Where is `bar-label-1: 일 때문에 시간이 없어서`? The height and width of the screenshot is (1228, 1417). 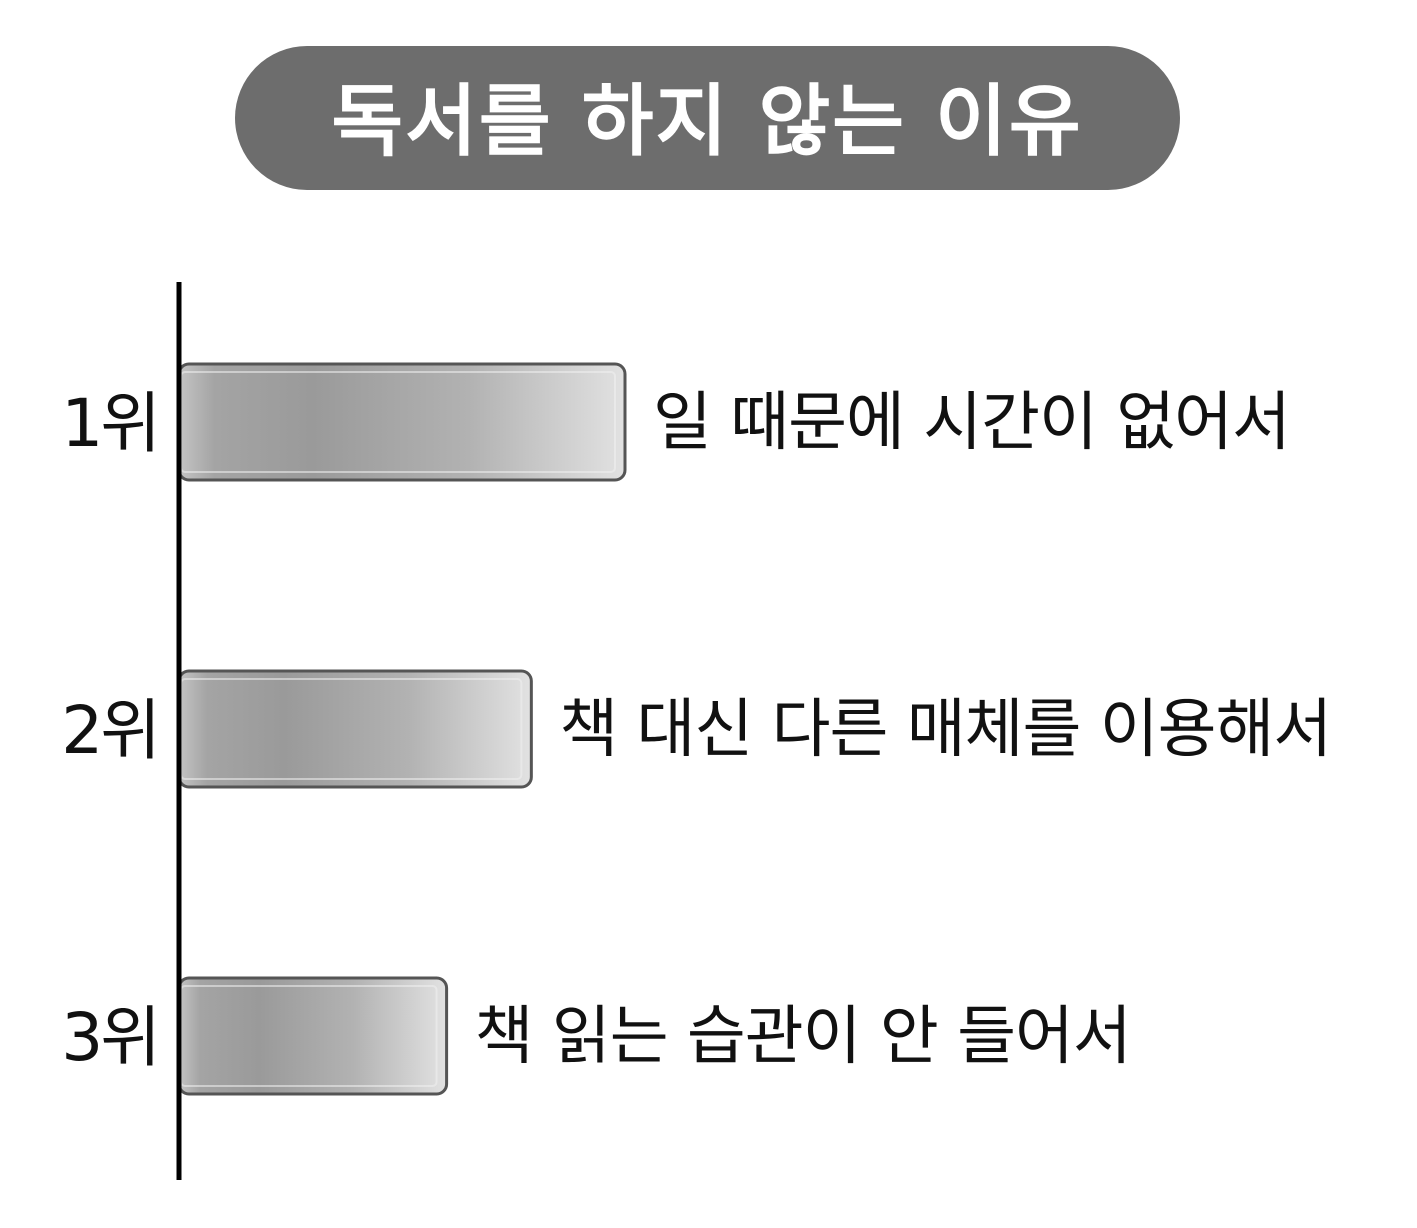
bar-label-1: 일 때문에 시간이 없어서 is located at coordinates (971, 423).